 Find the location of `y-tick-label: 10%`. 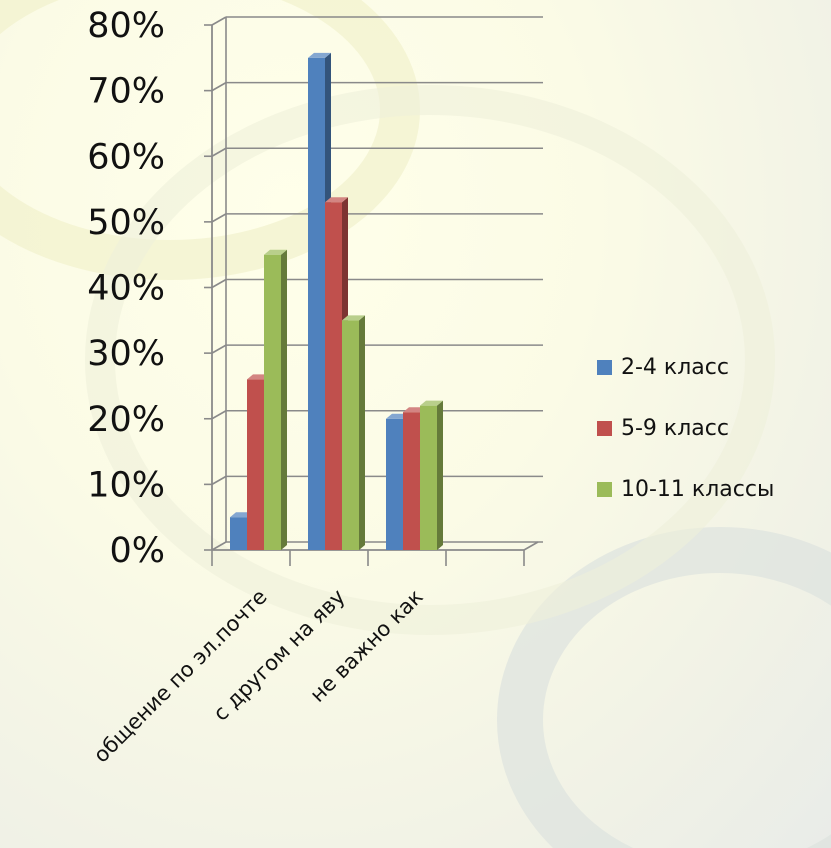

y-tick-label: 10% is located at coordinates (126, 485).